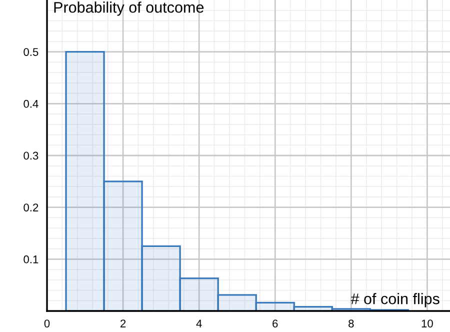 The width and height of the screenshot is (450, 332). I want to click on y-tick-label: 0.3, so click(31, 156).